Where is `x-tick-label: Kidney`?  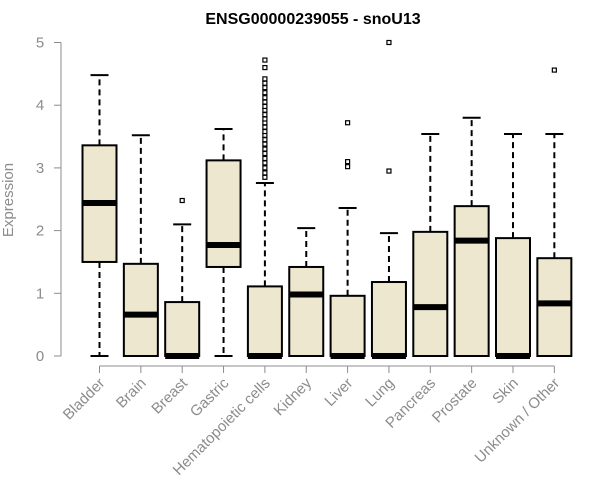 x-tick-label: Kidney is located at coordinates (293, 396).